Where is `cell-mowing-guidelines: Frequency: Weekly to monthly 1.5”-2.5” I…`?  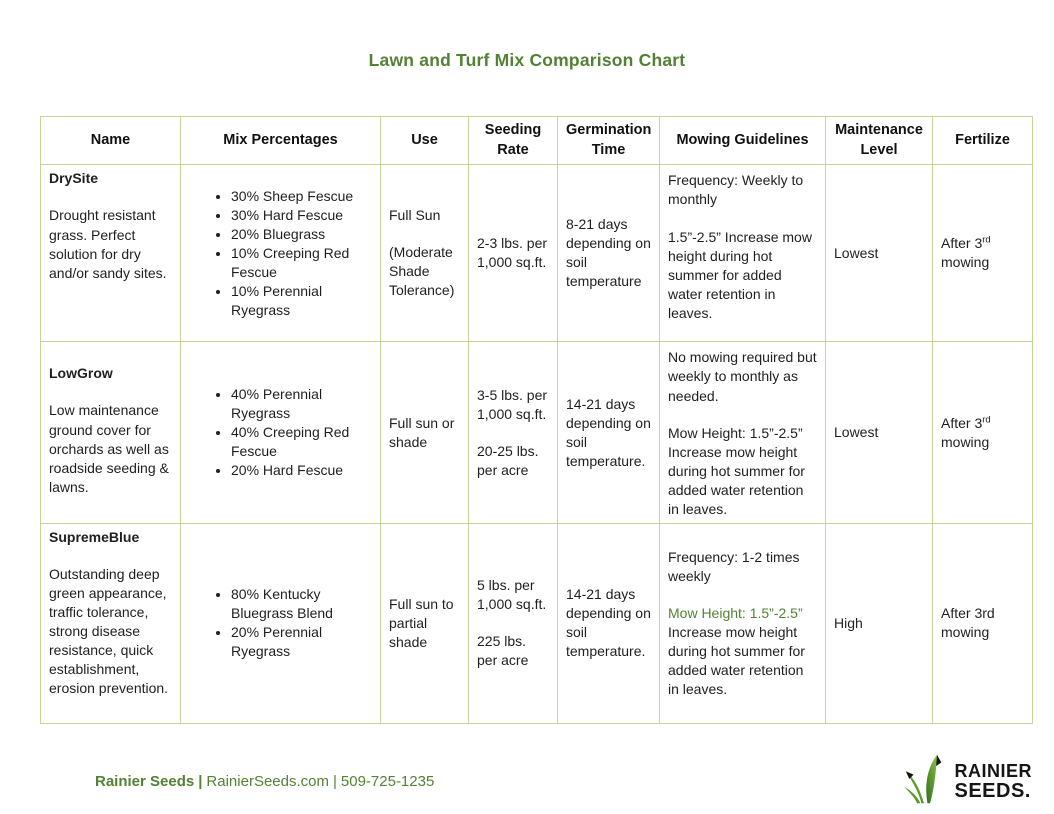
cell-mowing-guidelines: Frequency: Weekly to monthly 1.5”-2.5” I… is located at coordinates (742, 253).